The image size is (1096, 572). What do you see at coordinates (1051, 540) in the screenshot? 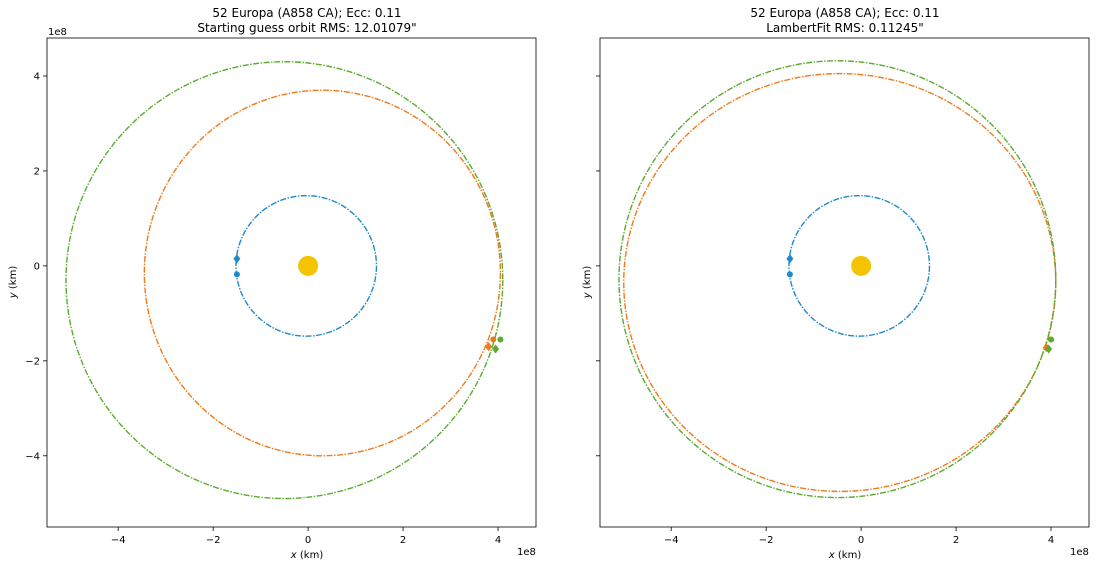
I see `right-x-tick-label: 4` at bounding box center [1051, 540].